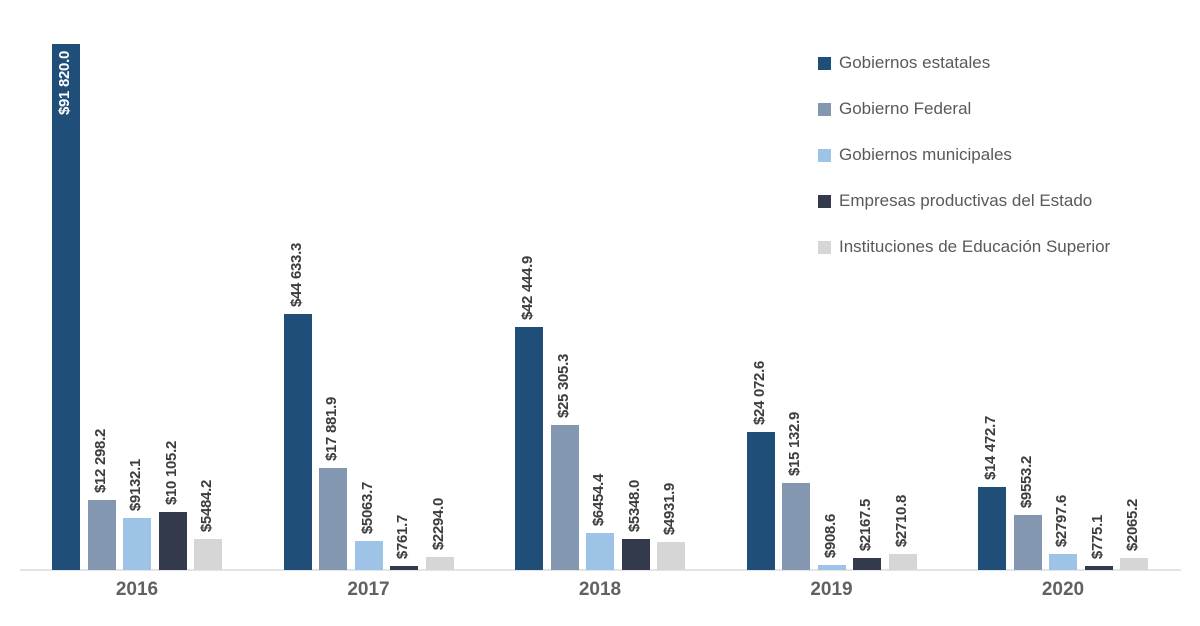 The width and height of the screenshot is (1200, 626). Describe the element at coordinates (402, 536) in the screenshot. I see `bar-value-label: $761.7` at that location.